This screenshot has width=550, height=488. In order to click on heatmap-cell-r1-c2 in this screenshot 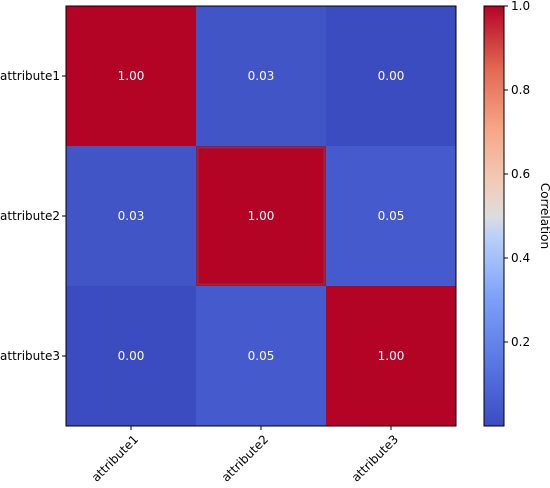, I will do `click(261, 76)`.